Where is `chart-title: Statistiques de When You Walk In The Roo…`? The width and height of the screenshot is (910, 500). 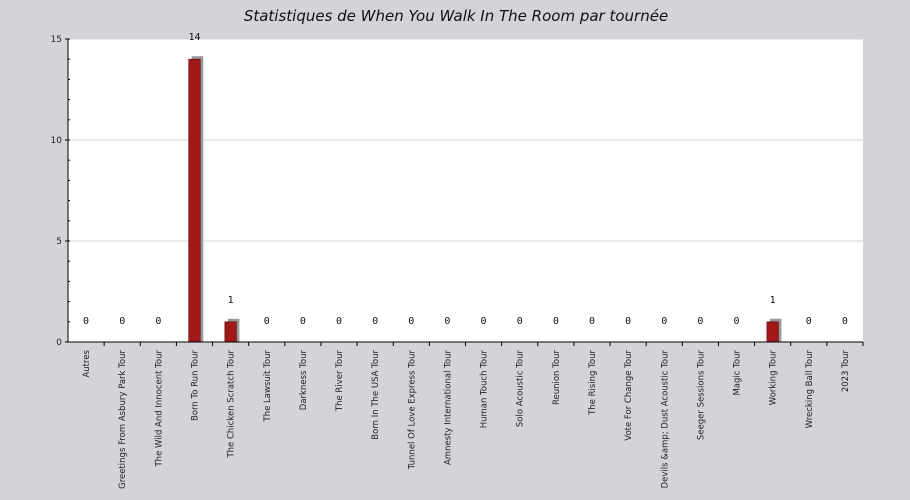
chart-title: Statistiques de When You Walk In The Roo… is located at coordinates (456, 16).